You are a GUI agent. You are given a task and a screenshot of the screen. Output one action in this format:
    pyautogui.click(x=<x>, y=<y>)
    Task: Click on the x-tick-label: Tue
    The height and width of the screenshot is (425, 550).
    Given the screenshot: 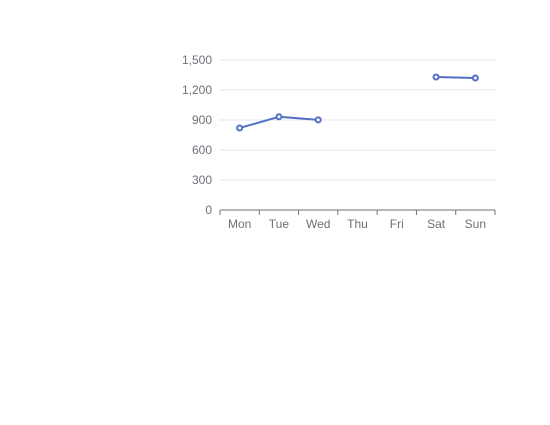 What is the action you would take?
    pyautogui.click(x=279, y=224)
    